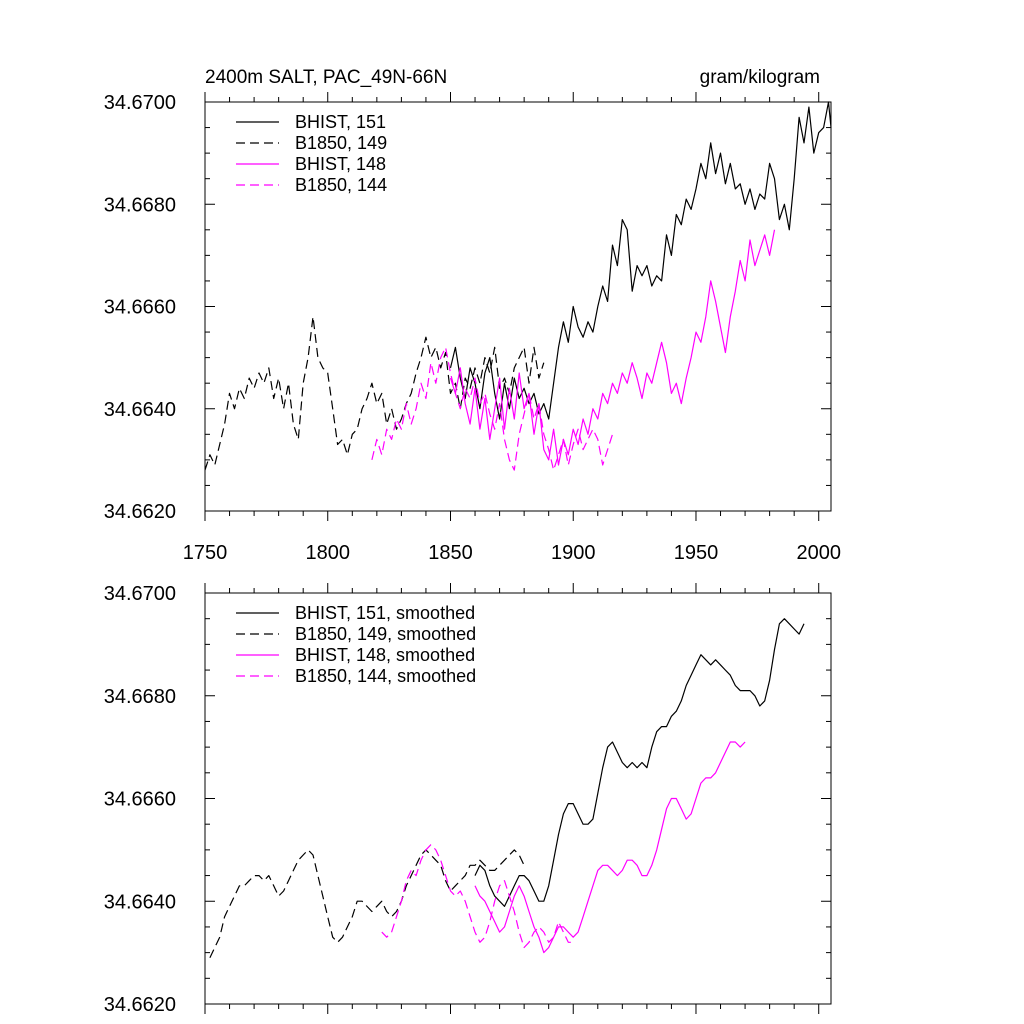 Image resolution: width=1024 pixels, height=1024 pixels. What do you see at coordinates (696, 553) in the screenshot?
I see `top-x-tick-label: 1950` at bounding box center [696, 553].